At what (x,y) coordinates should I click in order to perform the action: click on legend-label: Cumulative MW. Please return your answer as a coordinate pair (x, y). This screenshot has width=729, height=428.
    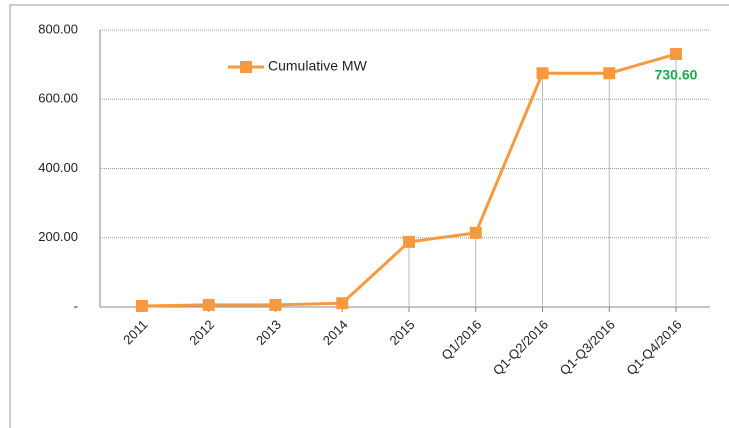
    Looking at the image, I should click on (318, 66).